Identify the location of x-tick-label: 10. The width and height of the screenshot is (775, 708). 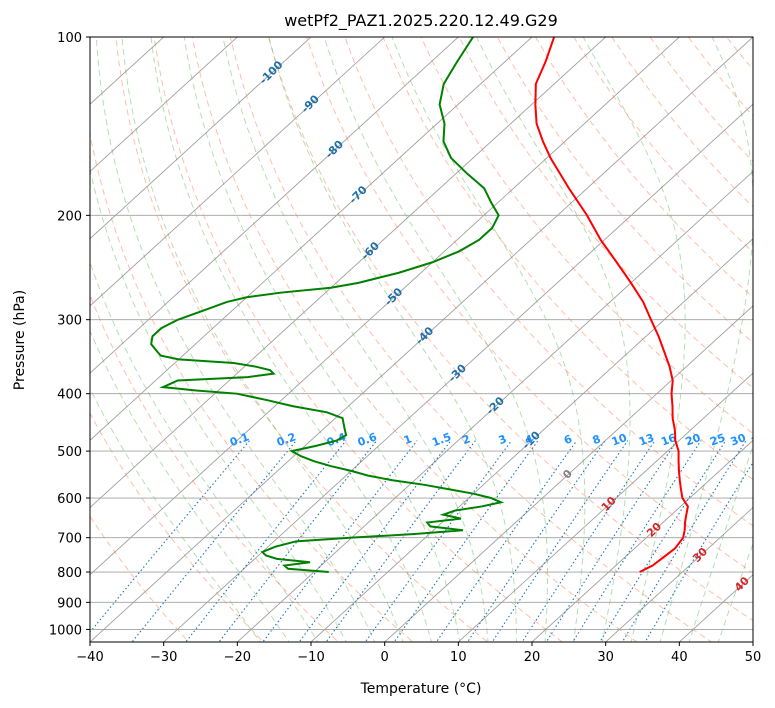
(458, 657).